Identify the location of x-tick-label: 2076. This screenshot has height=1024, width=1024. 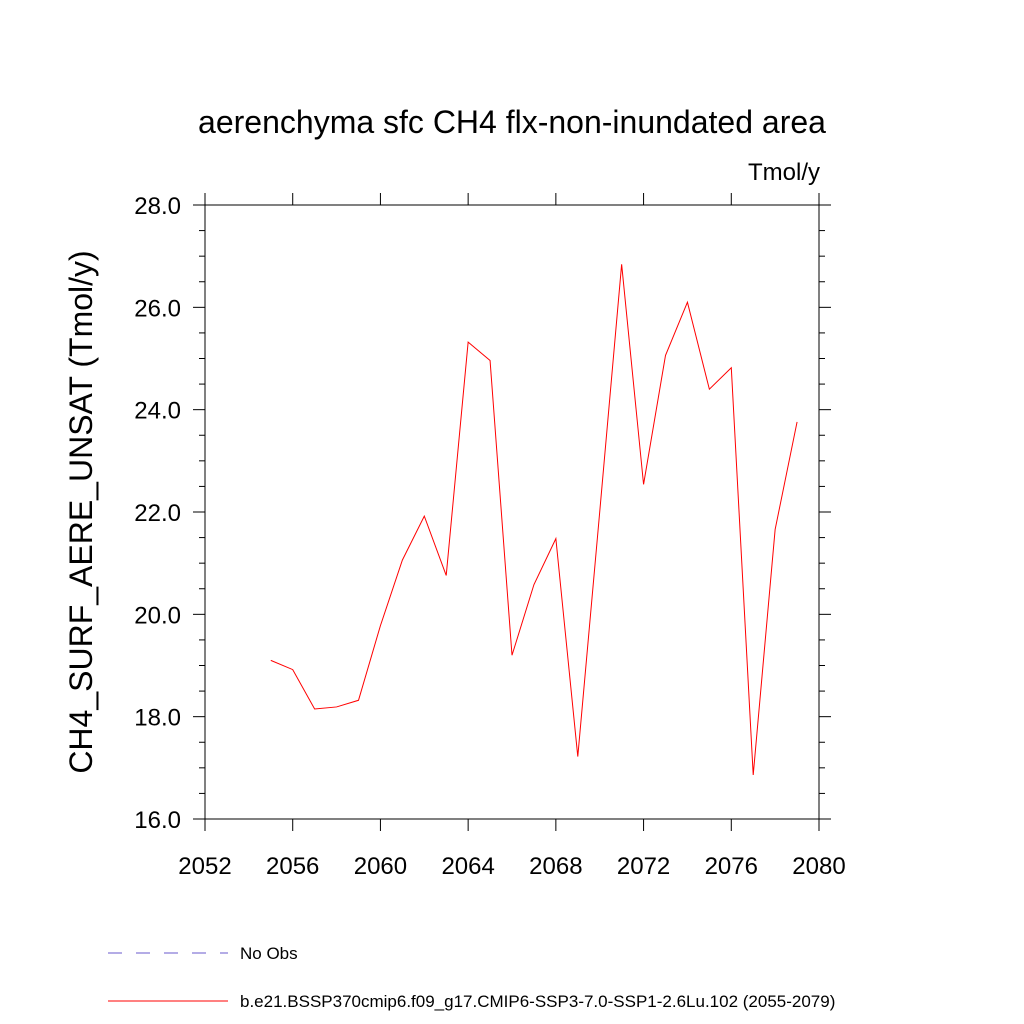
(731, 866).